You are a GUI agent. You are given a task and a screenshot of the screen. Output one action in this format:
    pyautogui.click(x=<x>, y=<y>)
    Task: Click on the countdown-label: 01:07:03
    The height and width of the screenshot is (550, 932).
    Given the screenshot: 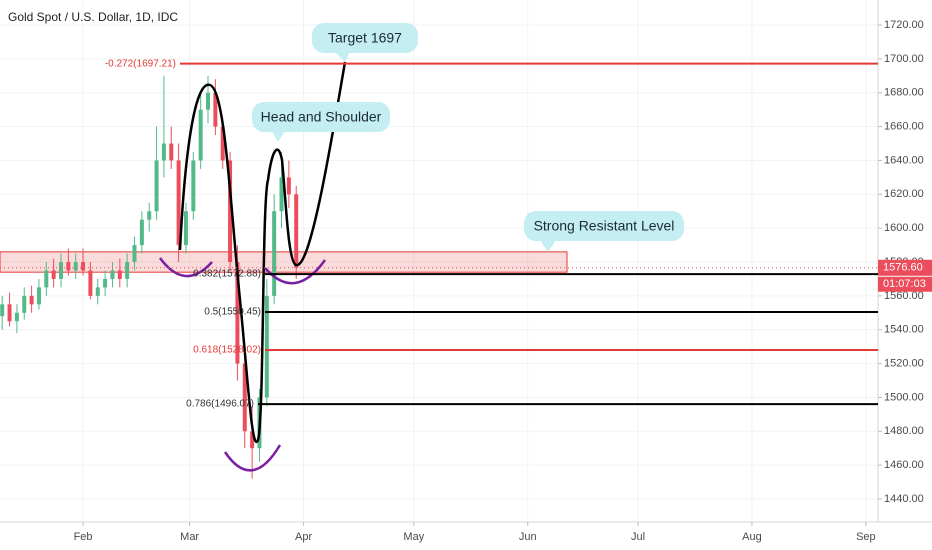 What is the action you would take?
    pyautogui.click(x=904, y=284)
    